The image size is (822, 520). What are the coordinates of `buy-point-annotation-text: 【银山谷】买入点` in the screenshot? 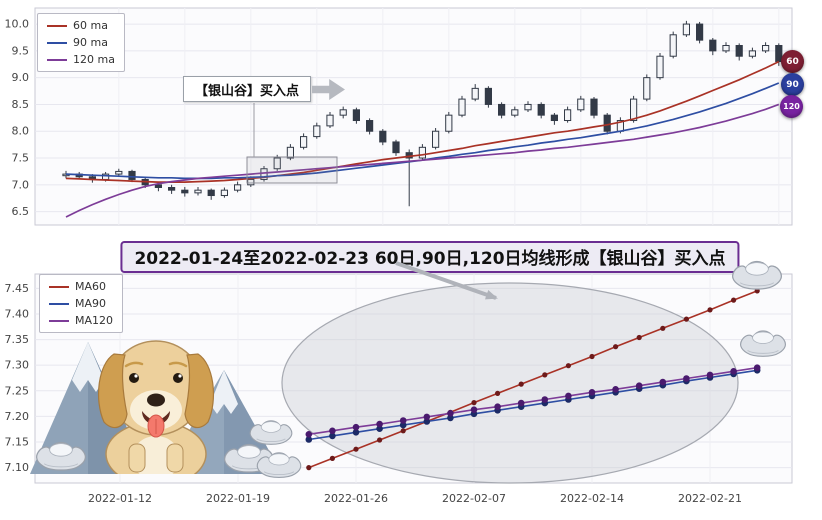 It's located at (246, 91).